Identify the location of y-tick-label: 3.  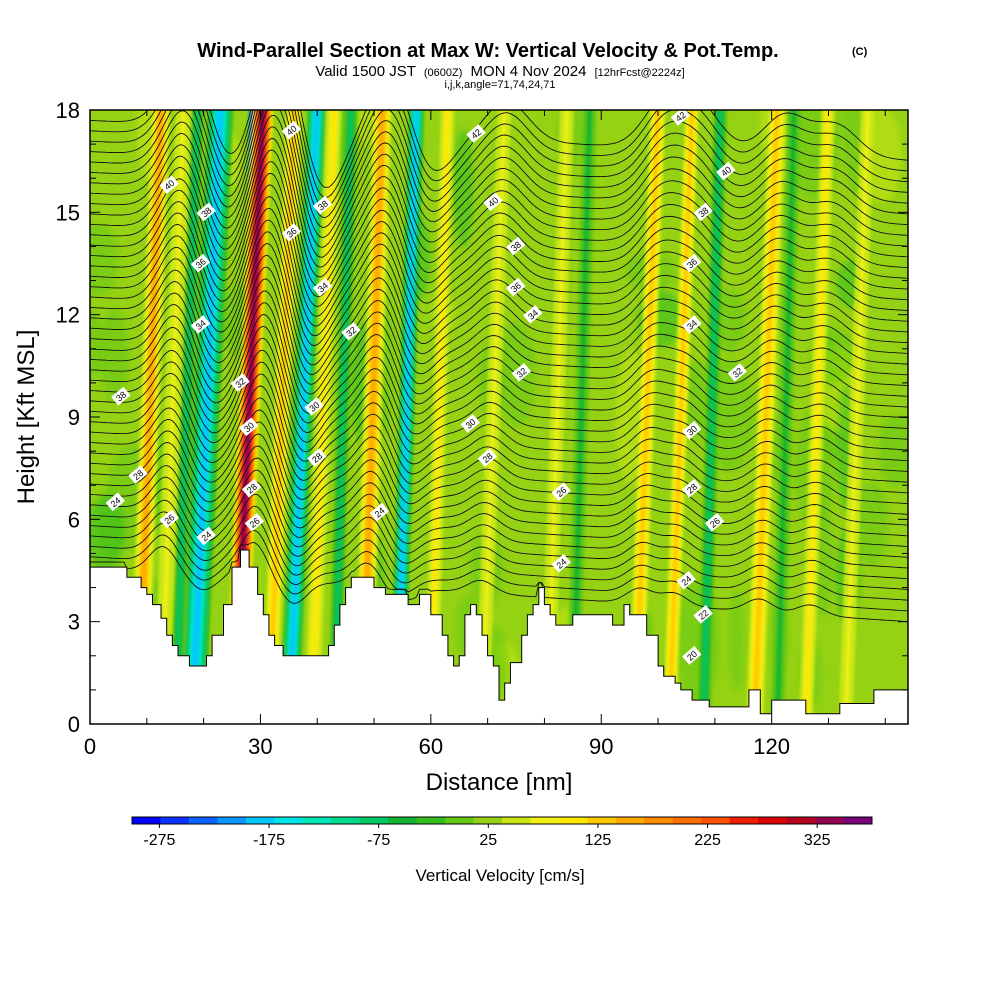
(74, 622).